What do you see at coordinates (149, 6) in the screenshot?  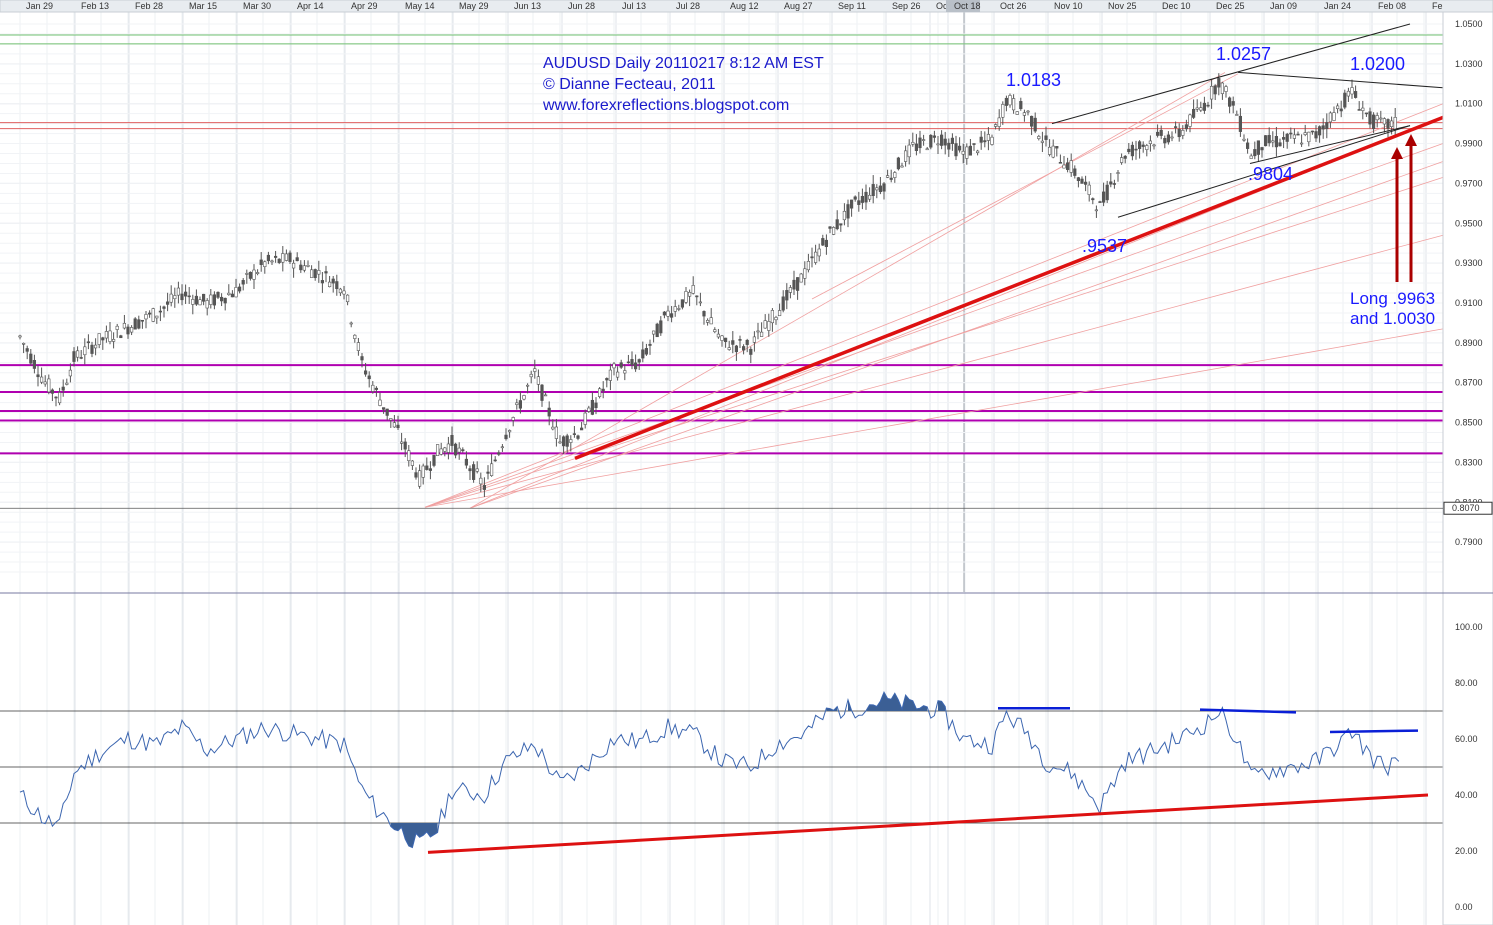 I see `date-tick-label: Feb 28` at bounding box center [149, 6].